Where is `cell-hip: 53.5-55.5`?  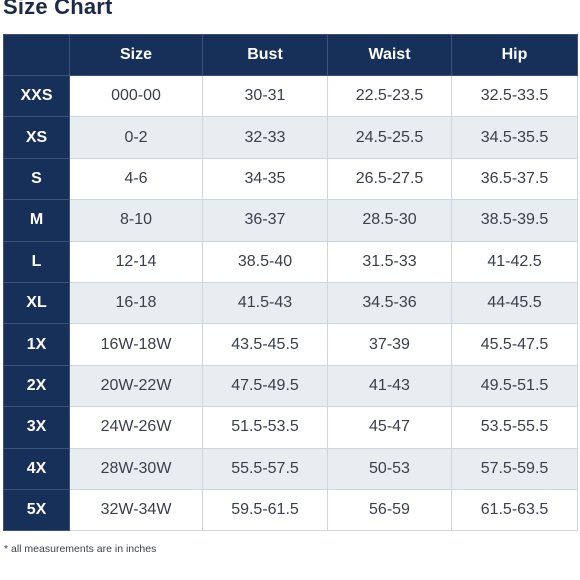 cell-hip: 53.5-55.5 is located at coordinates (514, 427).